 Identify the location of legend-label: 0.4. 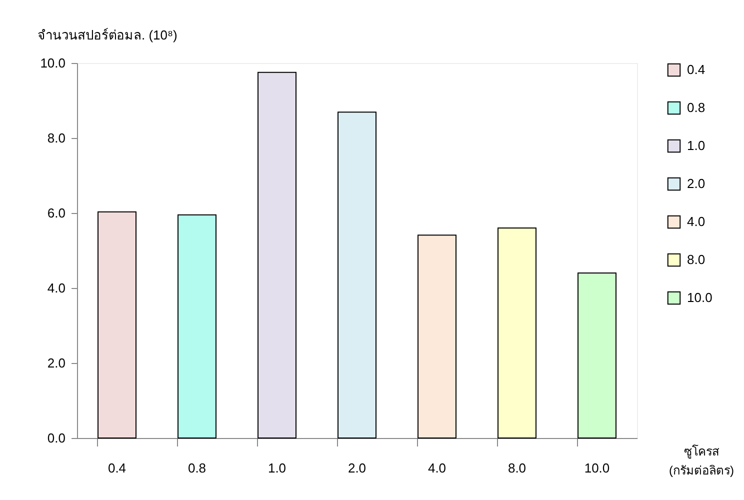
(696, 69).